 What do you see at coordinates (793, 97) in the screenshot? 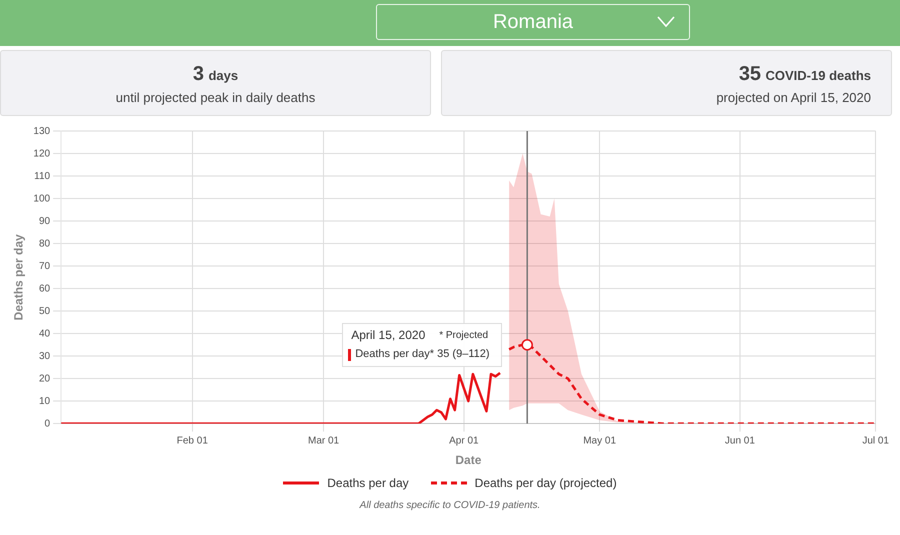
I see `text: projected on April 15, 2020` at bounding box center [793, 97].